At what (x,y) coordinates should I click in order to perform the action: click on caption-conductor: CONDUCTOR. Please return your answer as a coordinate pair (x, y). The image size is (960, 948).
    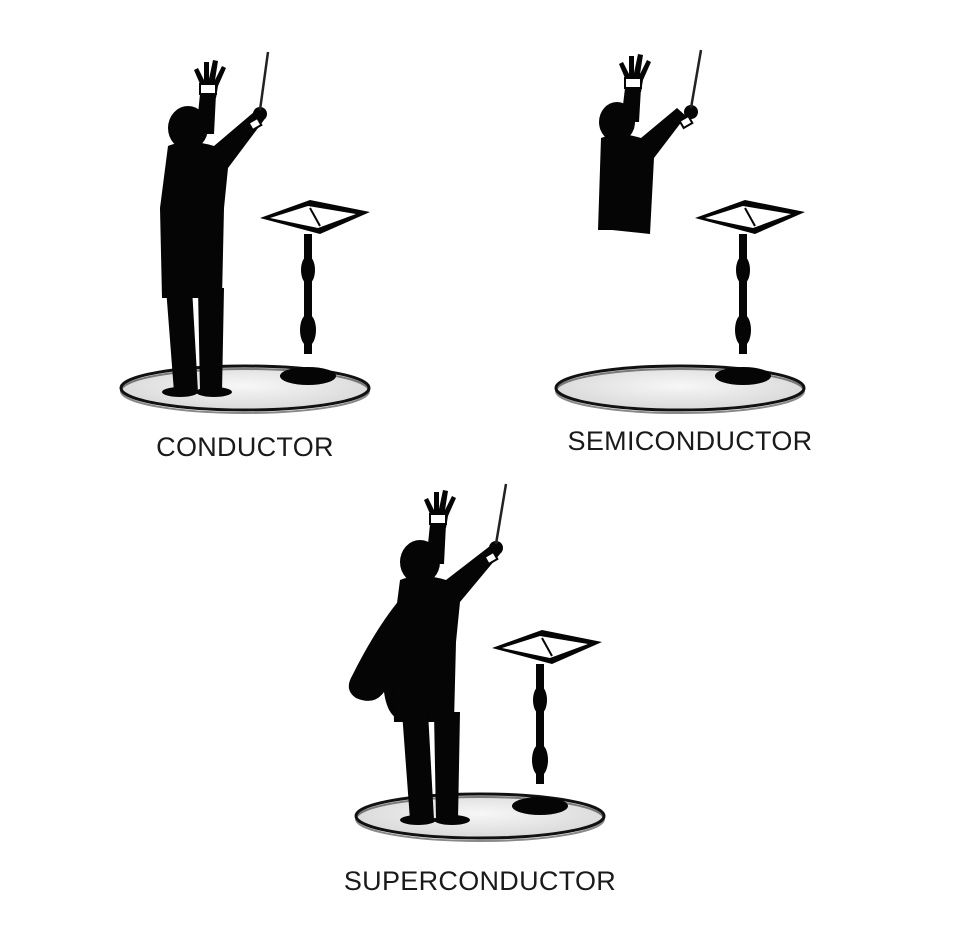
    Looking at the image, I should click on (245, 447).